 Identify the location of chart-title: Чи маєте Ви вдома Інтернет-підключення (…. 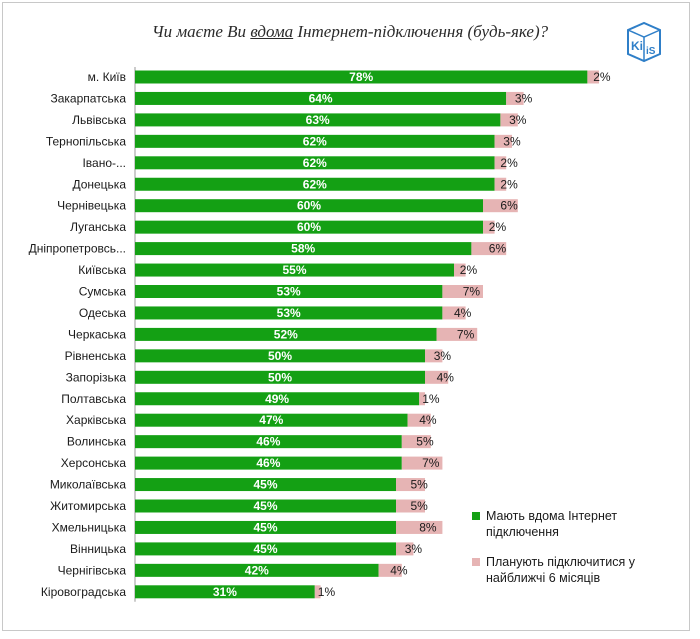
(350, 32).